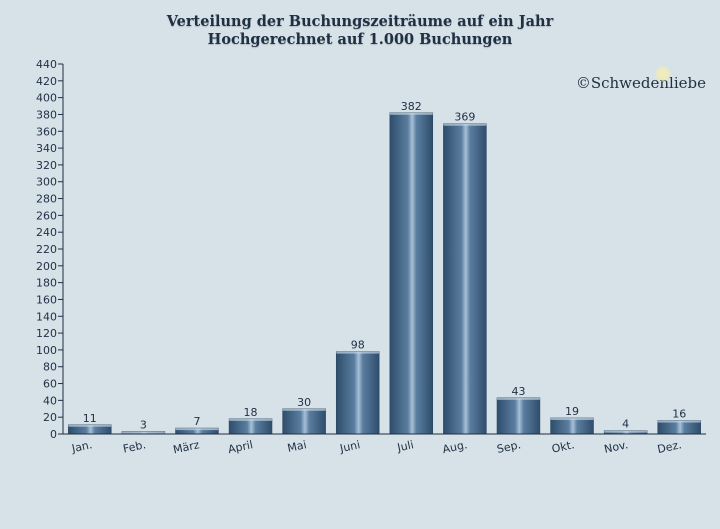 The width and height of the screenshot is (720, 529). What do you see at coordinates (625, 424) in the screenshot?
I see `data-label: 4` at bounding box center [625, 424].